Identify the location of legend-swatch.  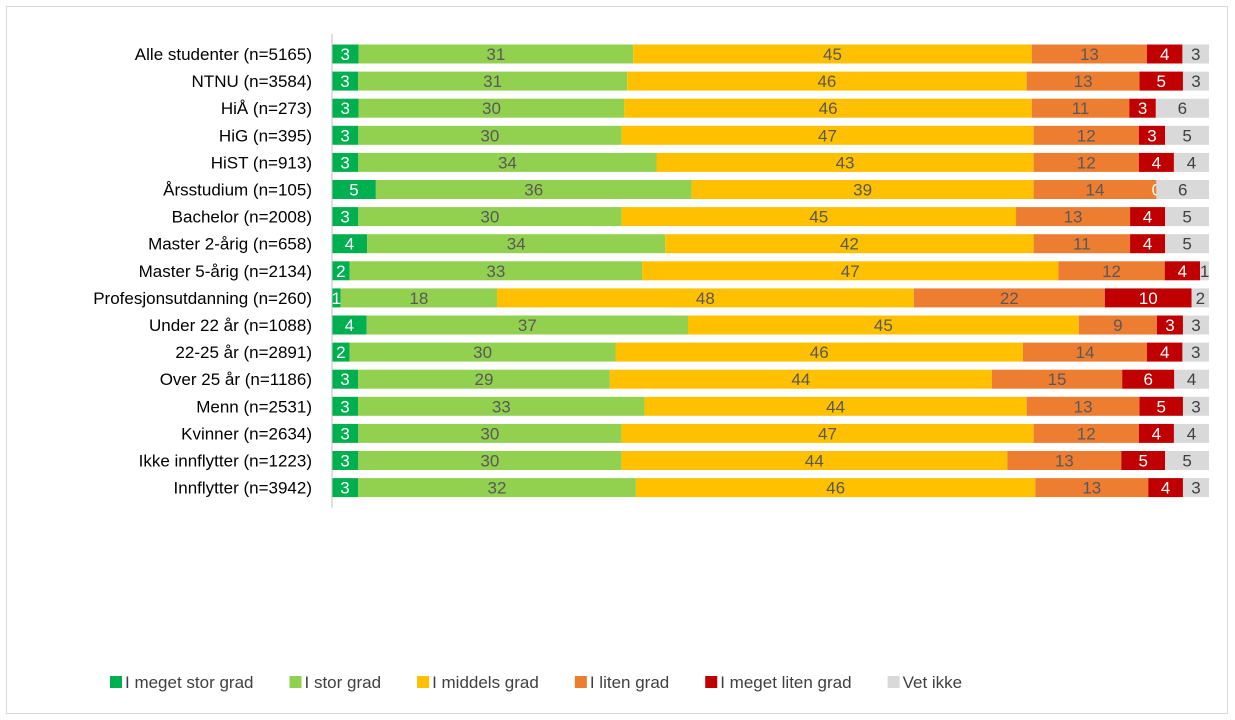
(580, 682).